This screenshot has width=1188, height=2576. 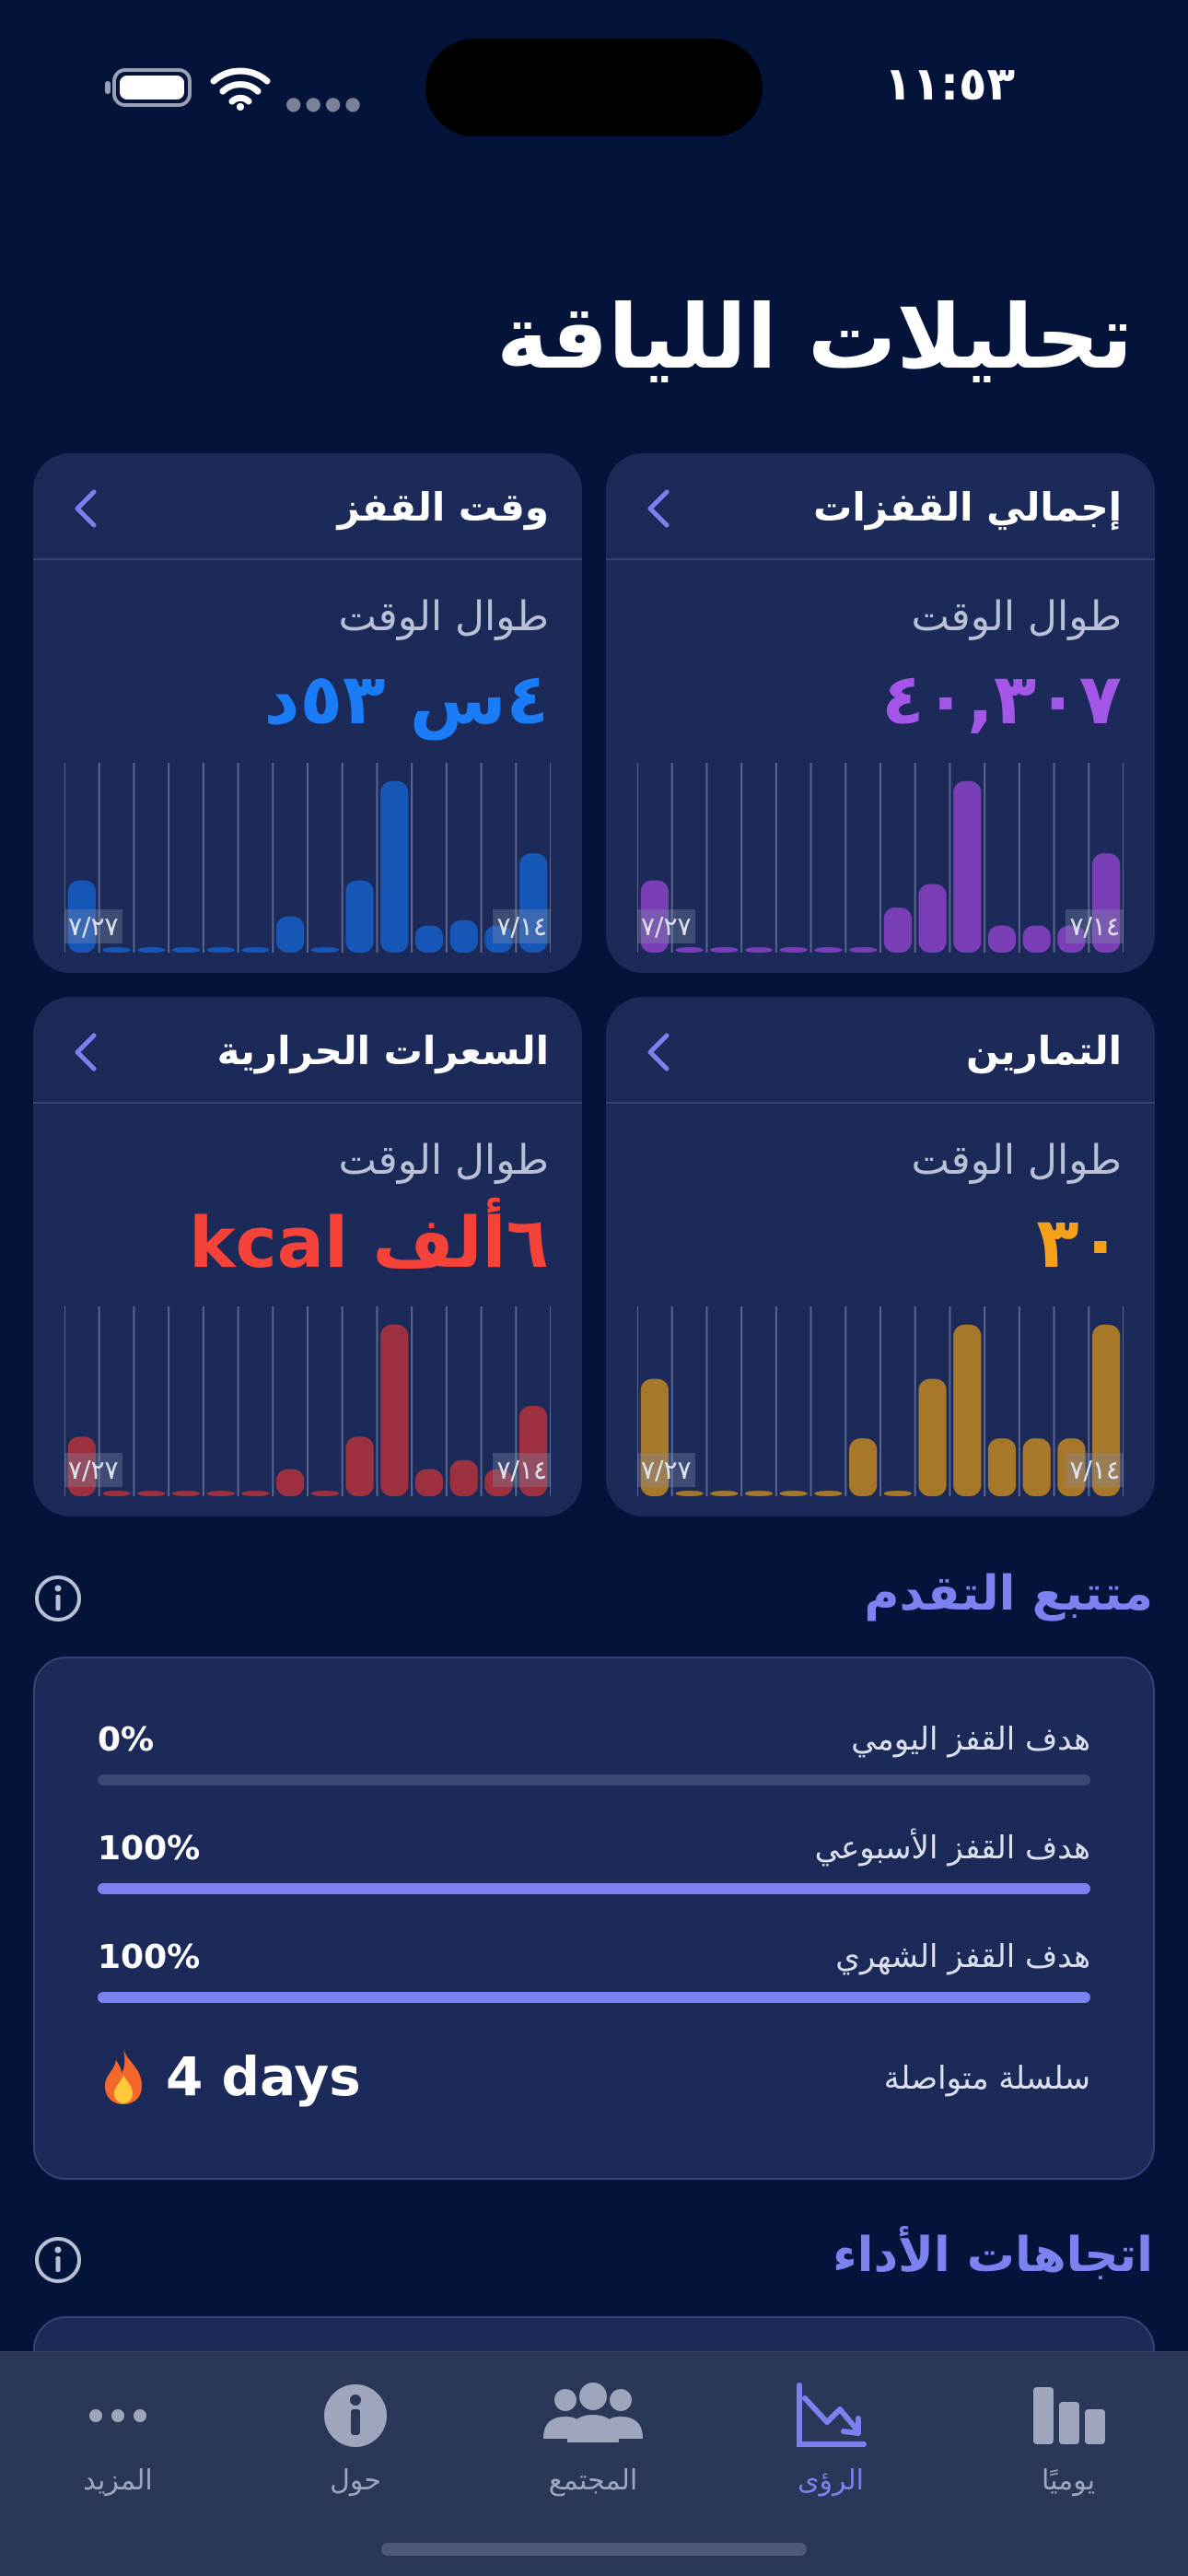 I want to click on goal-percent: 0%, so click(x=126, y=1740).